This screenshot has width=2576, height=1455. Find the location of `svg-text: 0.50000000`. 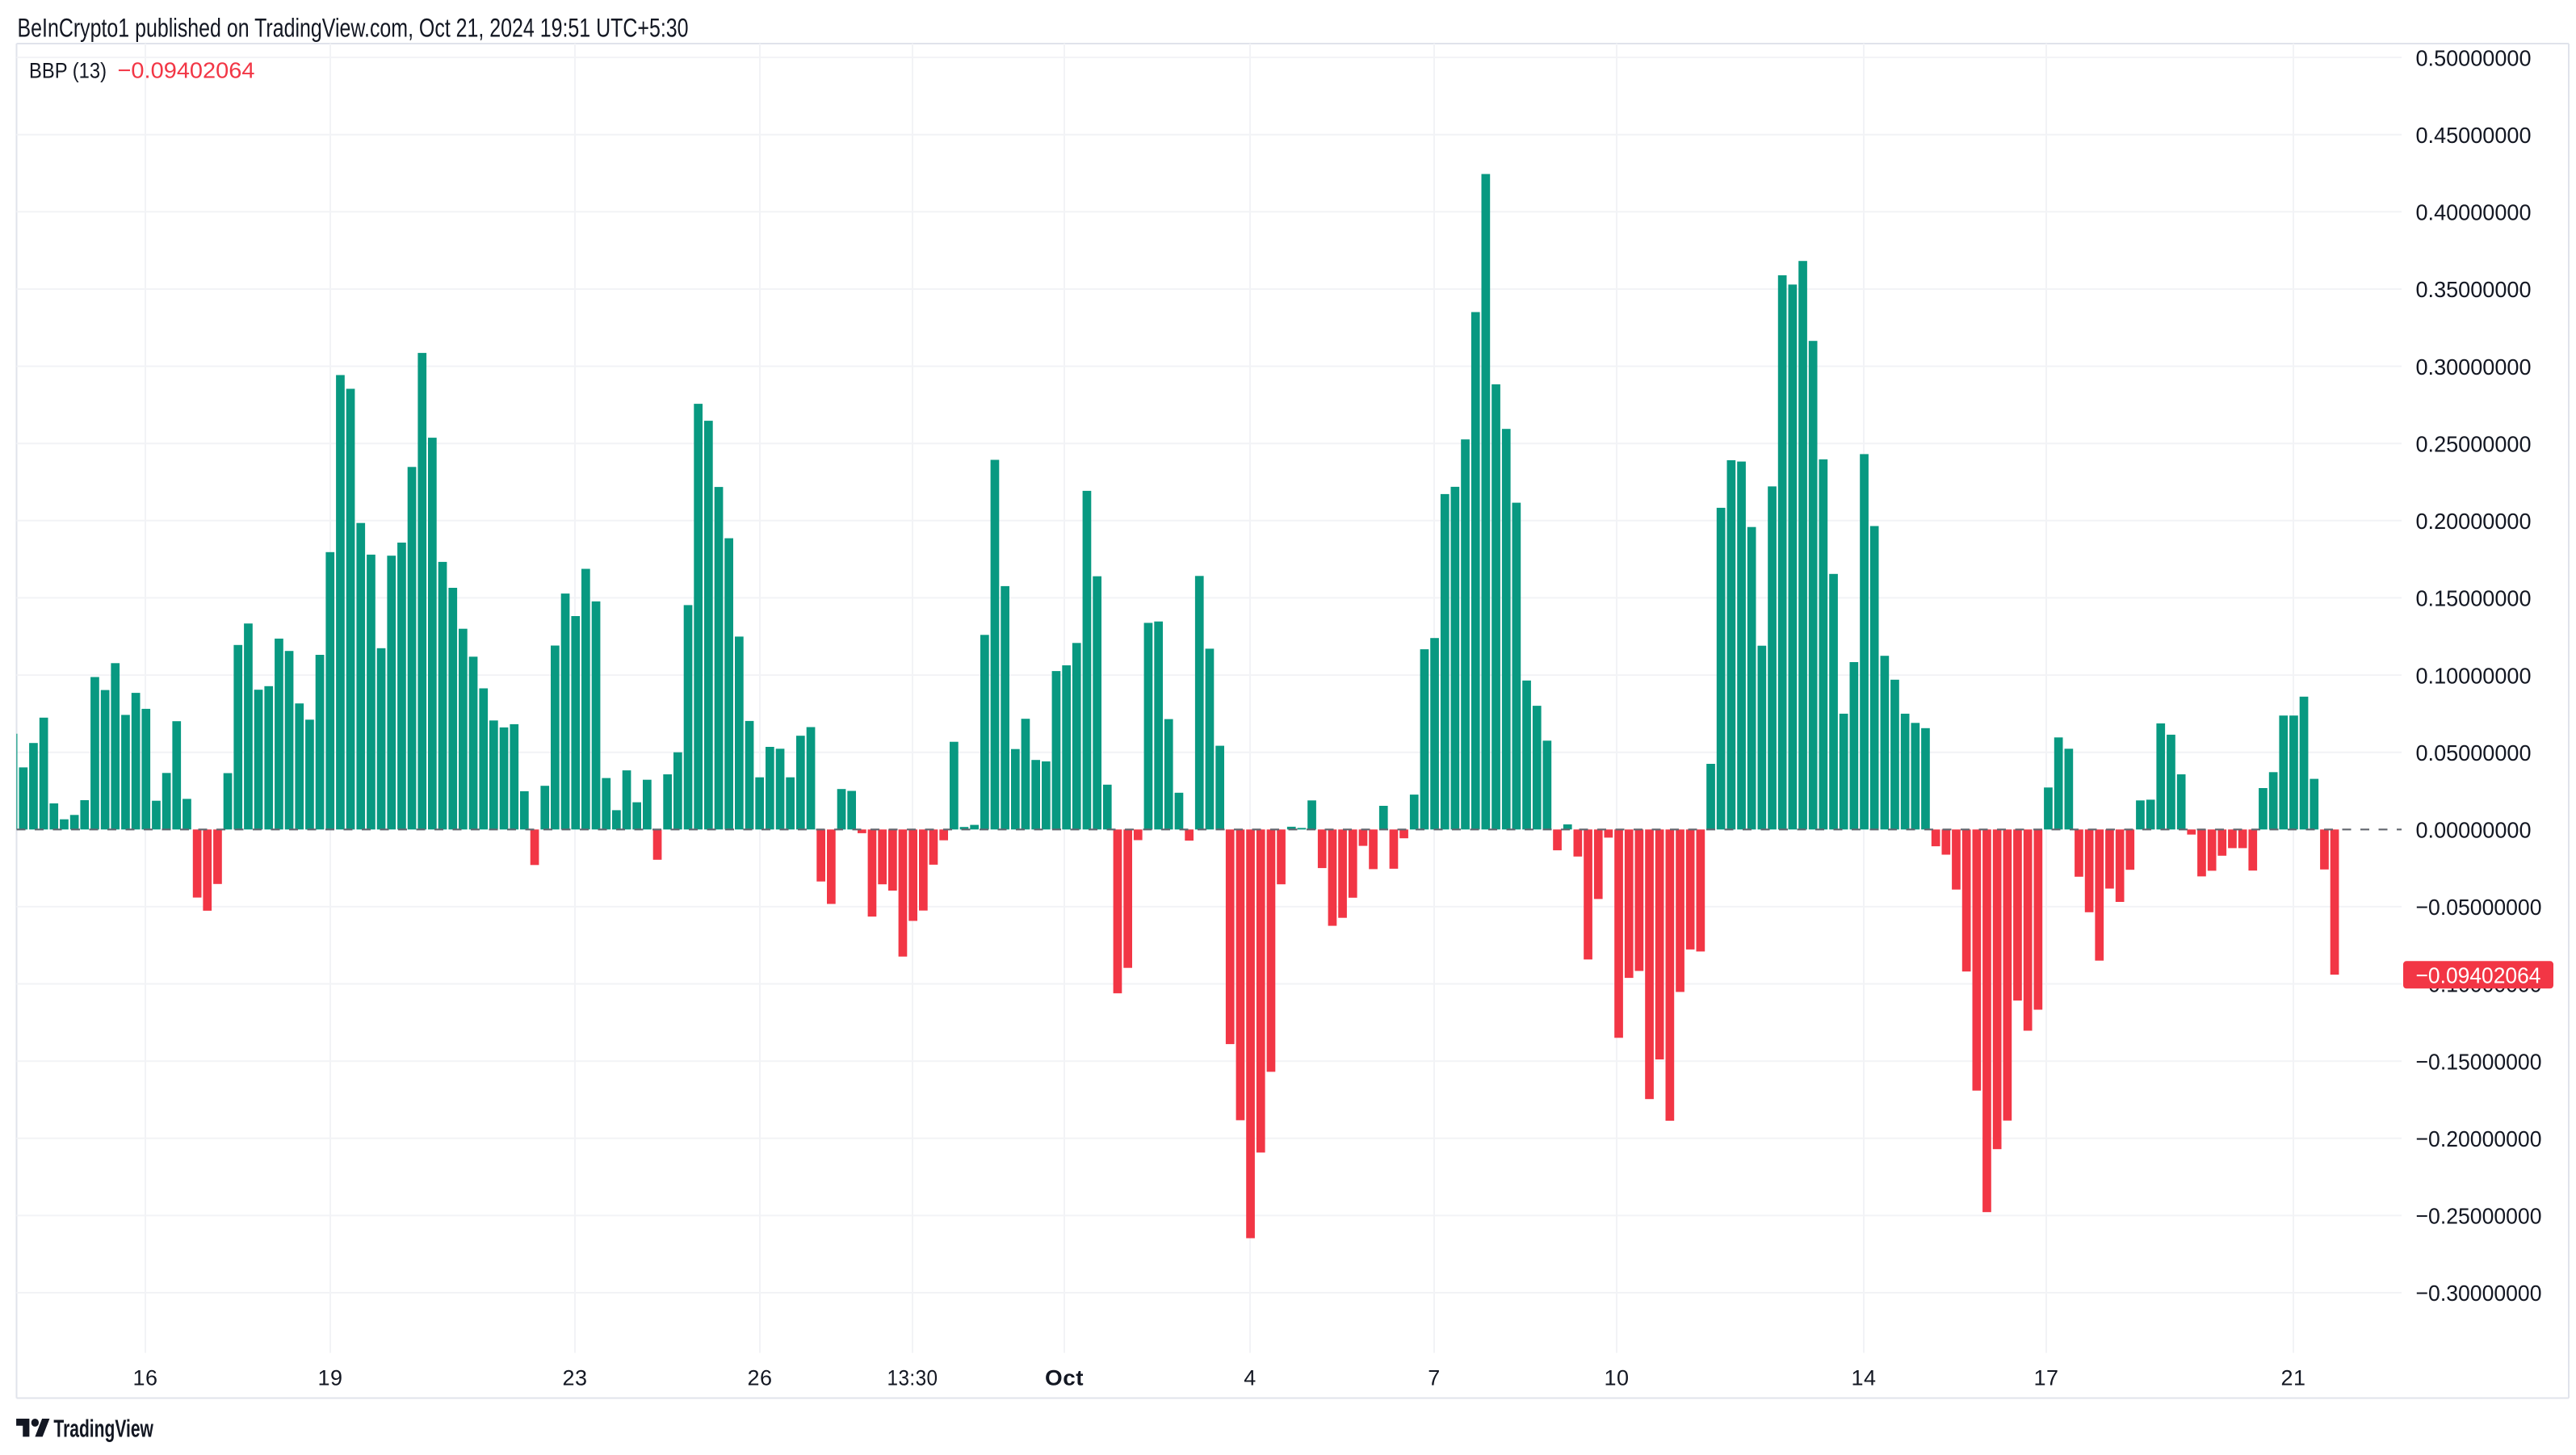

svg-text: 0.50000000 is located at coordinates (2474, 58).